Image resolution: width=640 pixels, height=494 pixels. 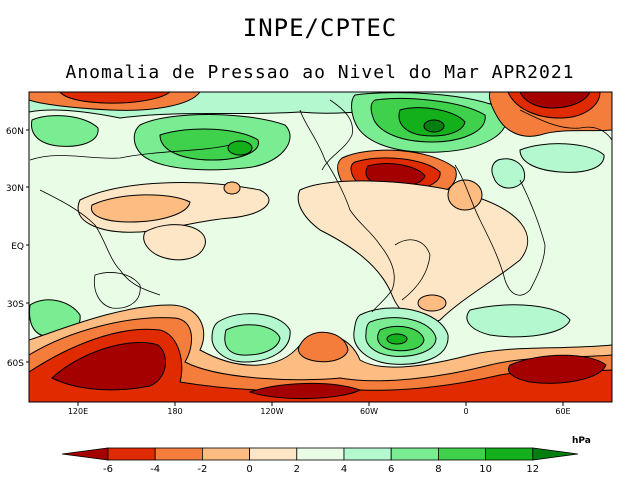 I want to click on south-pacific-low, so click(x=323, y=347).